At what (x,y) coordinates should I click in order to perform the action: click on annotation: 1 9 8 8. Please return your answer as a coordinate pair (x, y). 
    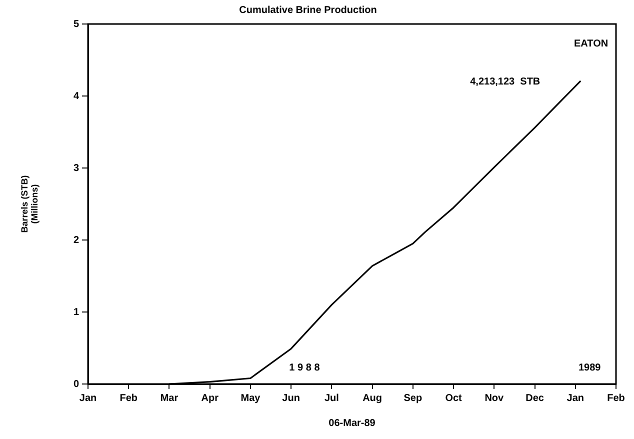
    Looking at the image, I should click on (304, 368).